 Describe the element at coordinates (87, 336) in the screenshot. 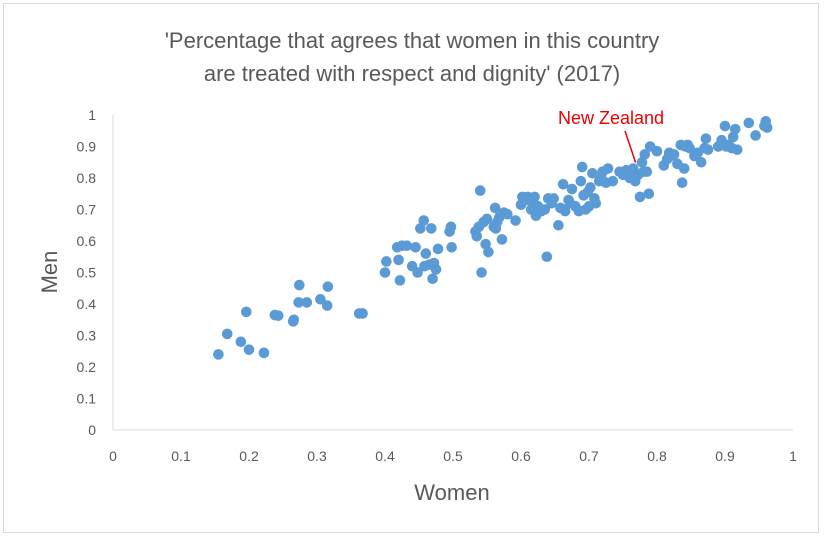

I see `y-tick-label: 0.3` at that location.